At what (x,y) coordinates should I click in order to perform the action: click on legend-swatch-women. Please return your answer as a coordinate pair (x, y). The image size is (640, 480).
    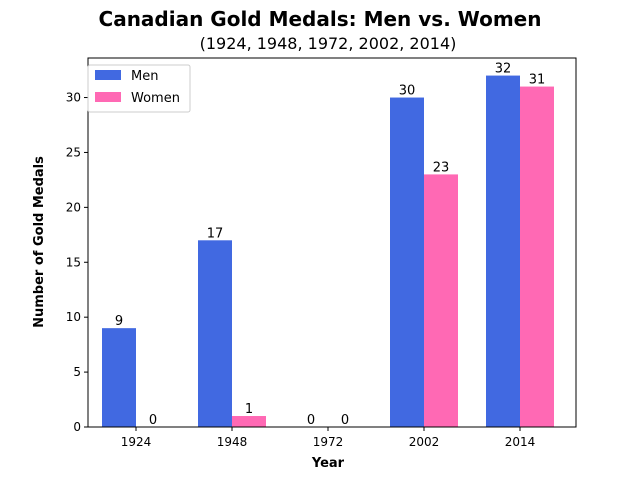
    Looking at the image, I should click on (108, 97).